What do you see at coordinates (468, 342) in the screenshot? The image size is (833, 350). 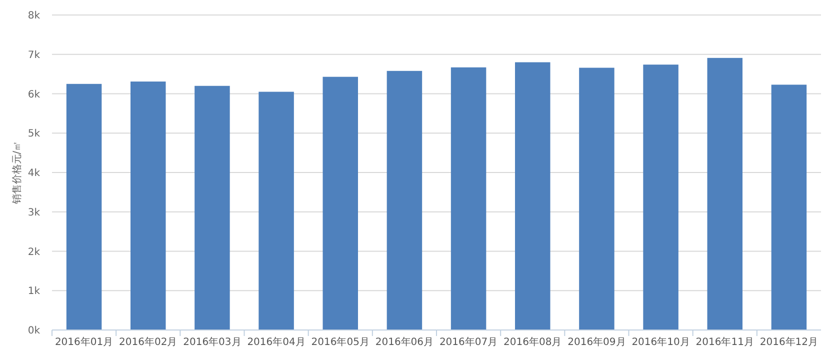 I see `x-tick-label: 2016年07月` at bounding box center [468, 342].